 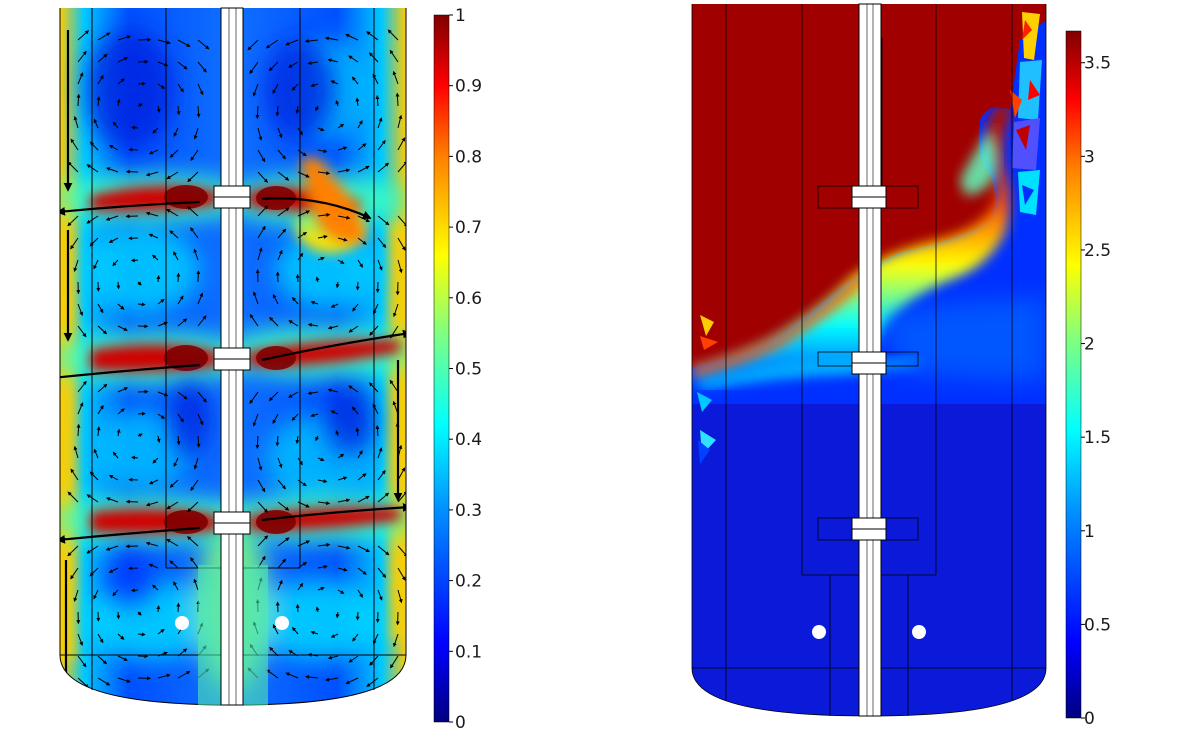 I want to click on sparger-hole-left, so click(x=182, y=623).